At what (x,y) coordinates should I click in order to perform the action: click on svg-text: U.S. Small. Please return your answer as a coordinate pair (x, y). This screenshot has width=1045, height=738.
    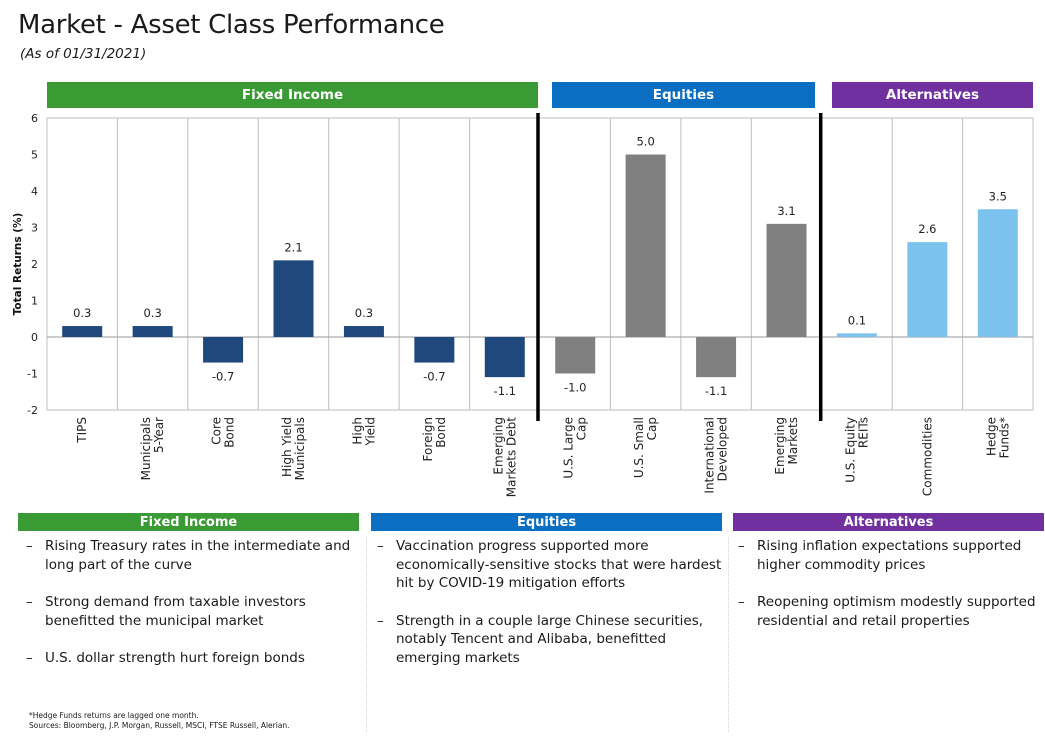
    Looking at the image, I should click on (639, 447).